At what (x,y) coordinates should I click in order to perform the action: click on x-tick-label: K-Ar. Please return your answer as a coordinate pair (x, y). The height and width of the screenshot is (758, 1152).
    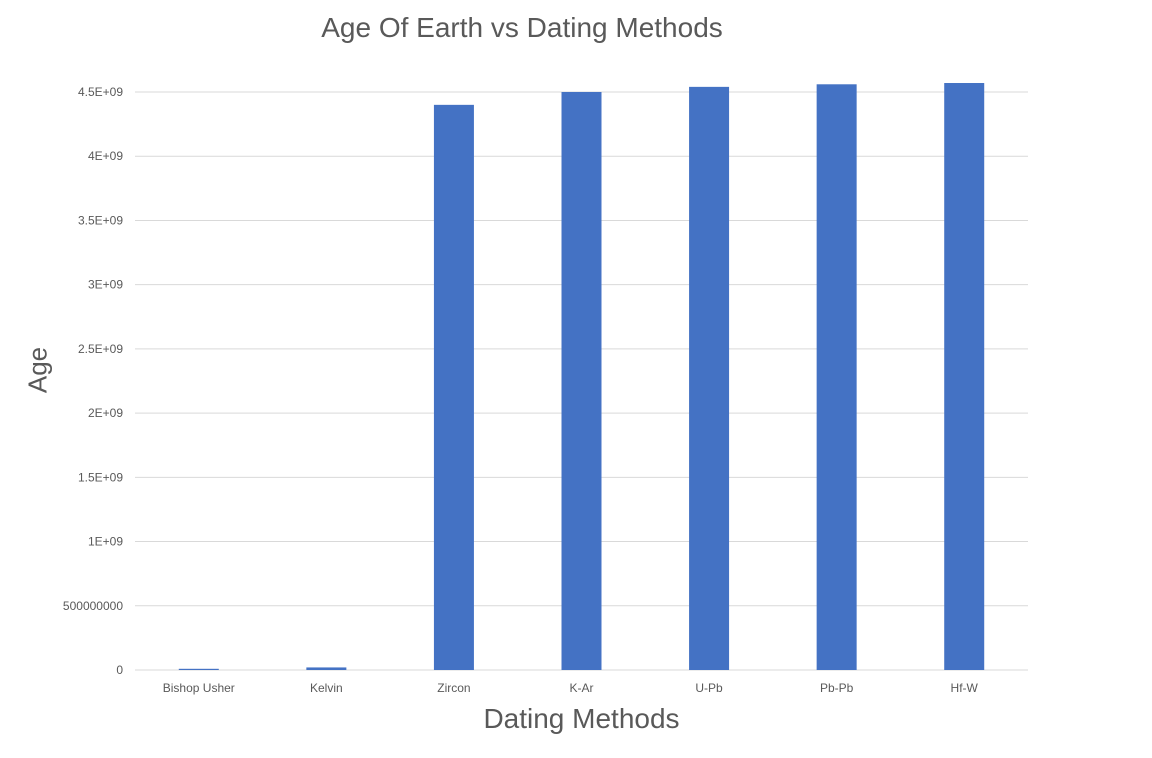
    Looking at the image, I should click on (582, 688).